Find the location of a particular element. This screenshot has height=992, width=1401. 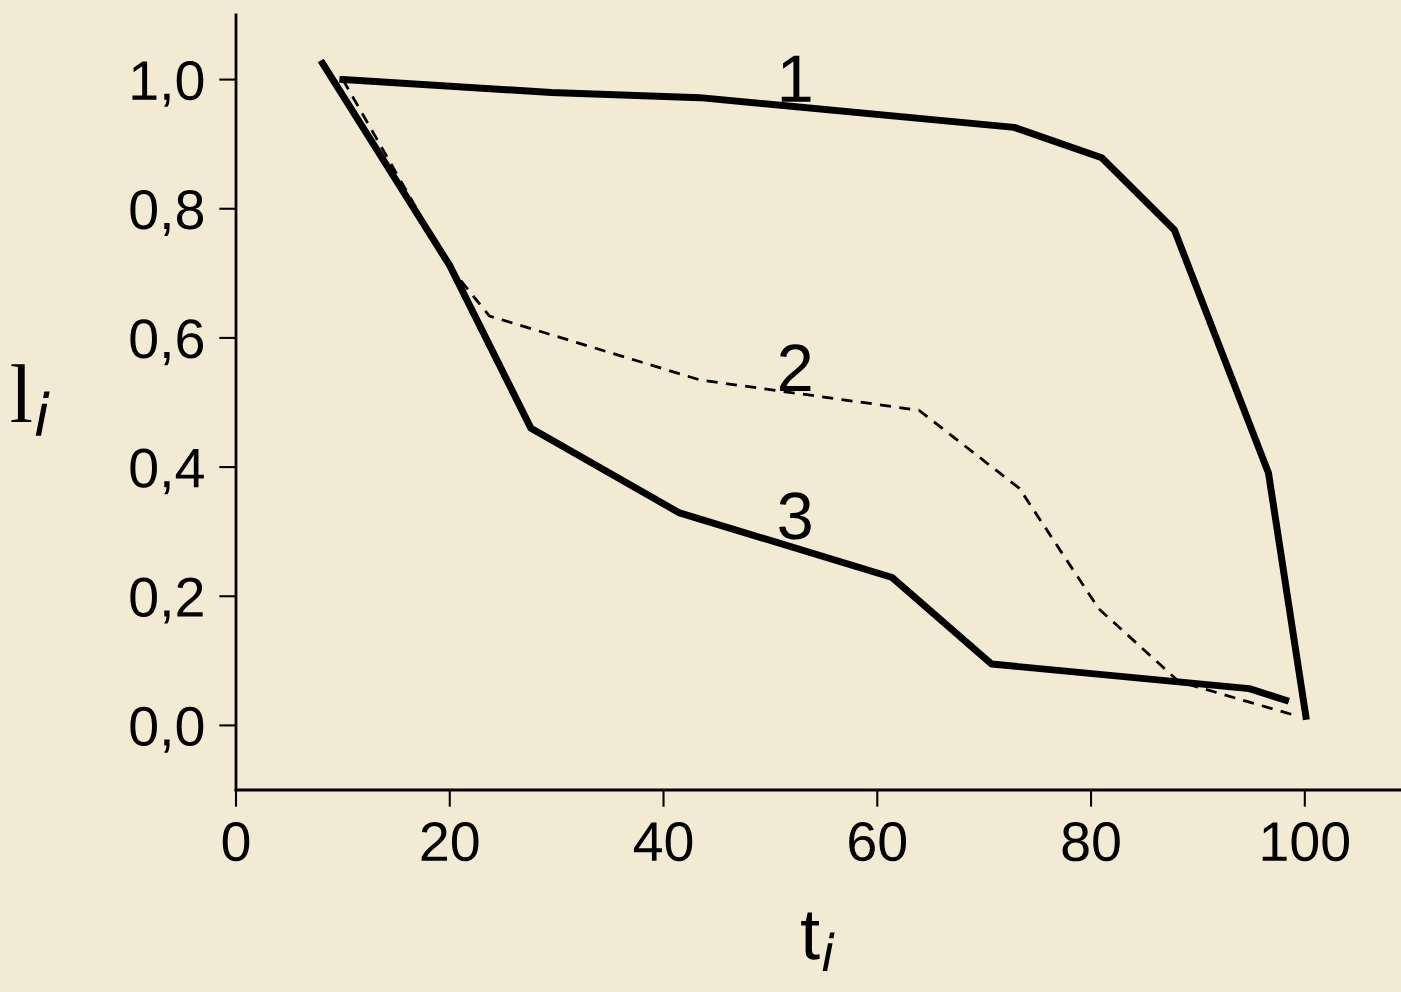

y-tick-label: 0,2 is located at coordinates (166, 600).